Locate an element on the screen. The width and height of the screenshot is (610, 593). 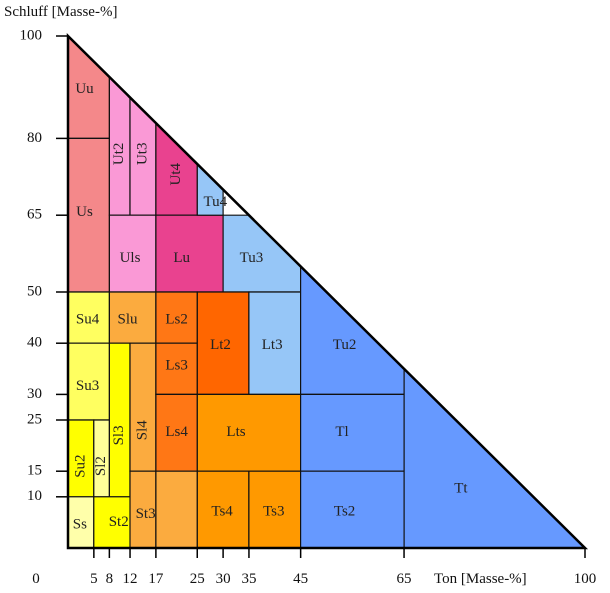
y-tick-label-50: 50 is located at coordinates (34, 291).